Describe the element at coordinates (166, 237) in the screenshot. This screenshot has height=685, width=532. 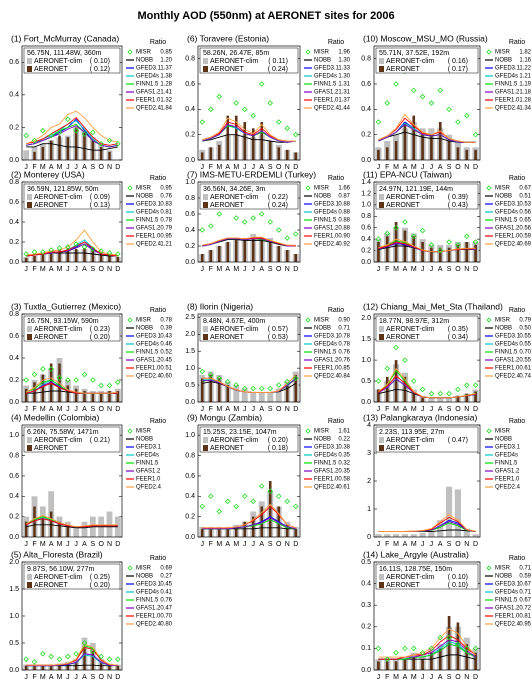
I see `ratio-value: 0.95` at that location.